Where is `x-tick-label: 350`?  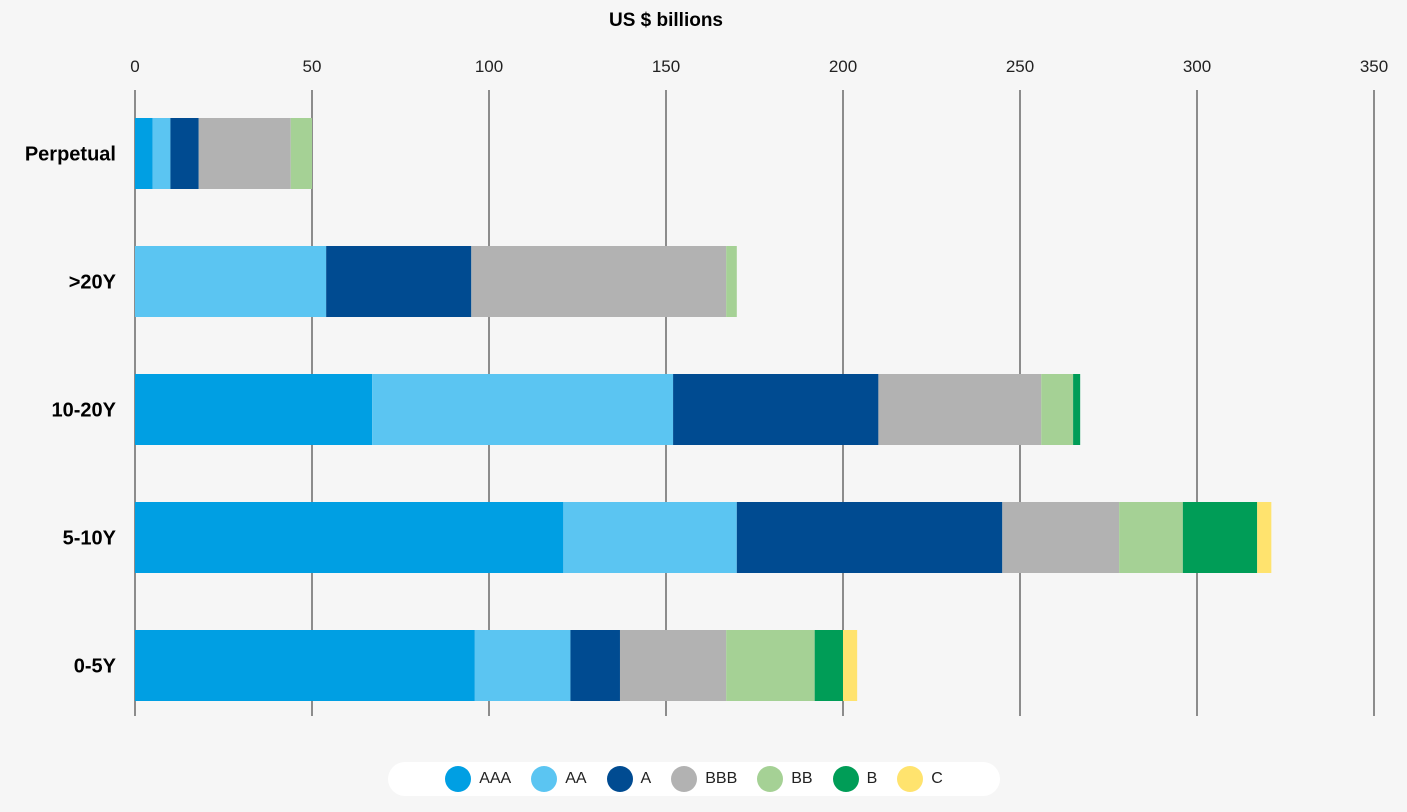 x-tick-label: 350 is located at coordinates (1374, 66).